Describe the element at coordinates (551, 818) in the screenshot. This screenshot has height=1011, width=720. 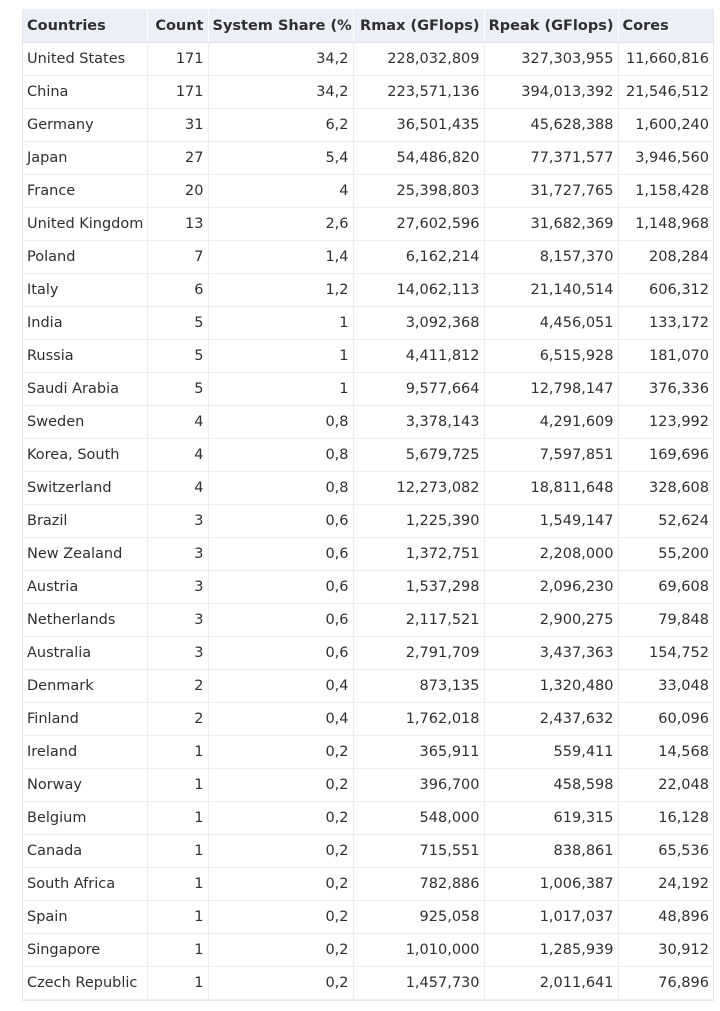
I see `cell-rpeak: 619,315` at that location.